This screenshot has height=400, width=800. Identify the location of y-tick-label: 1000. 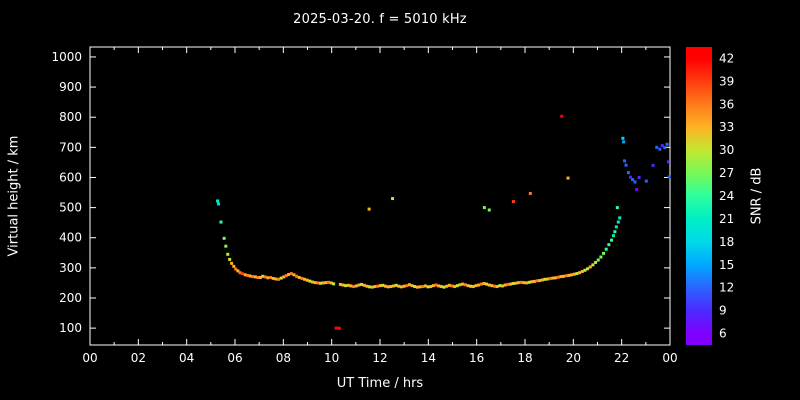
(66, 57).